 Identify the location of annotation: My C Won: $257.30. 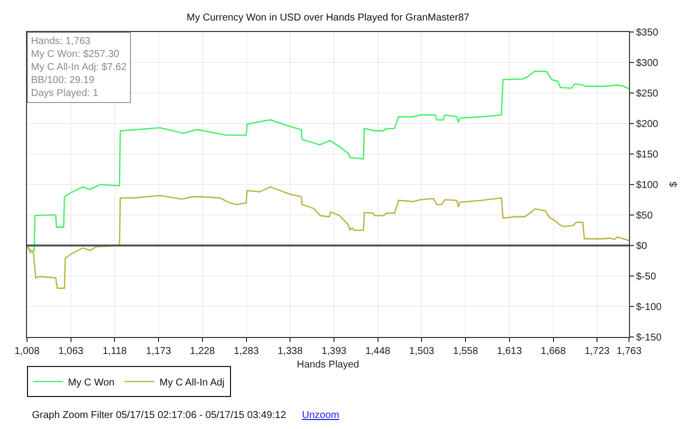
(75, 54).